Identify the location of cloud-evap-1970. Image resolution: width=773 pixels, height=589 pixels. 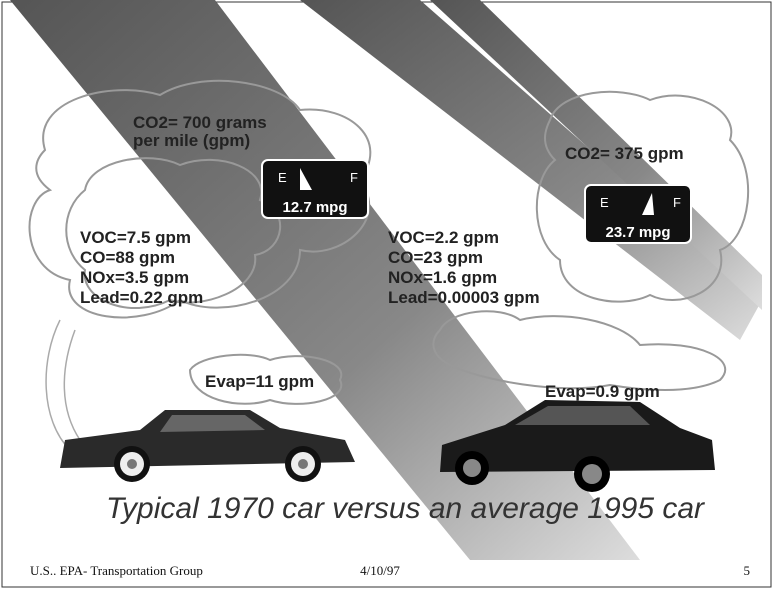
(265, 379).